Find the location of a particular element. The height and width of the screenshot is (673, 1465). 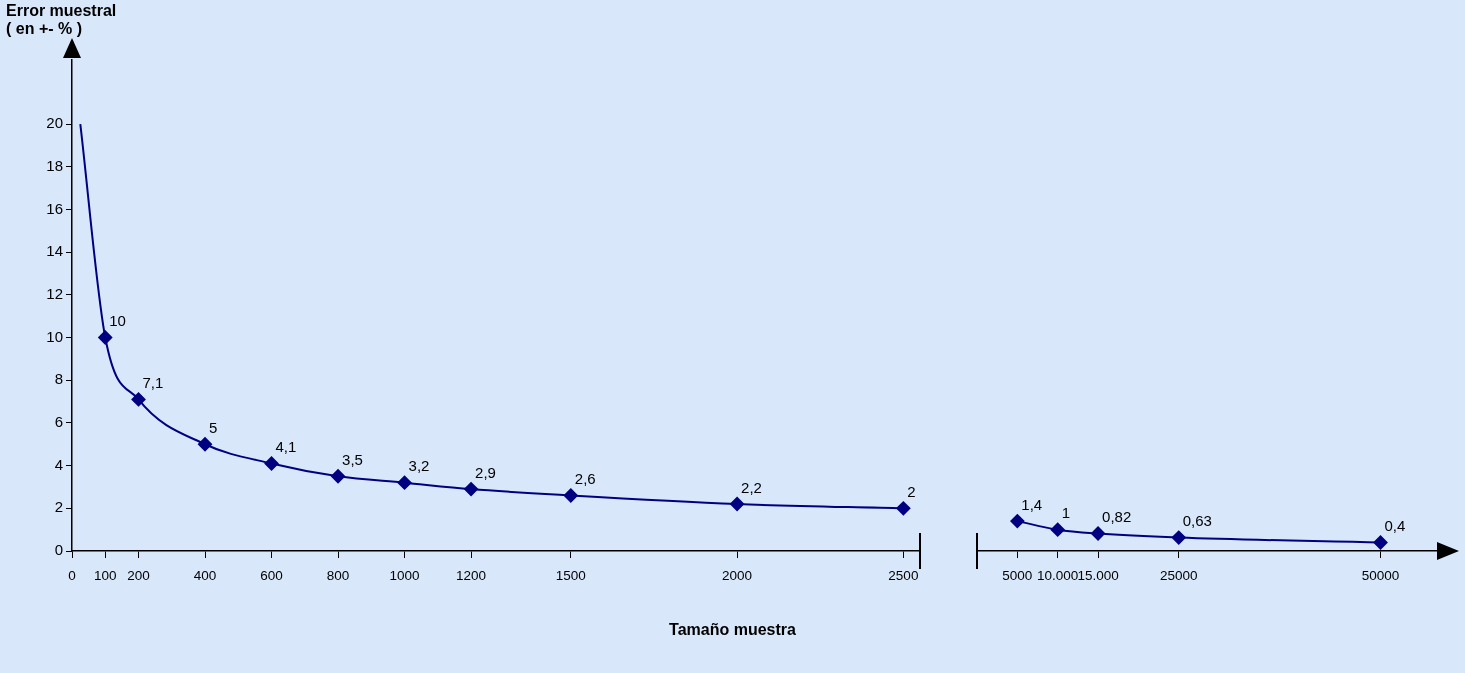

y-tick-label: 2 is located at coordinates (58, 507).